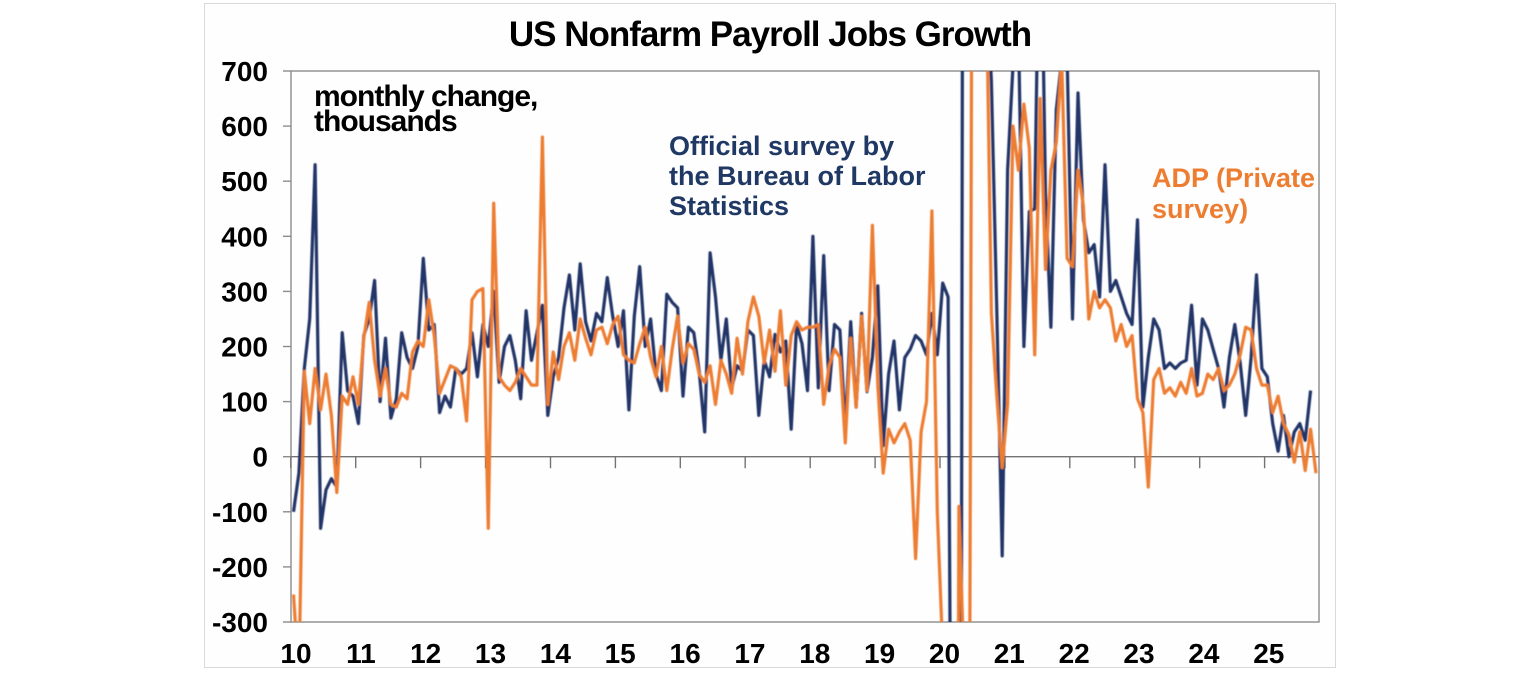 The width and height of the screenshot is (1536, 680). I want to click on svg-text: 11, so click(361, 653).